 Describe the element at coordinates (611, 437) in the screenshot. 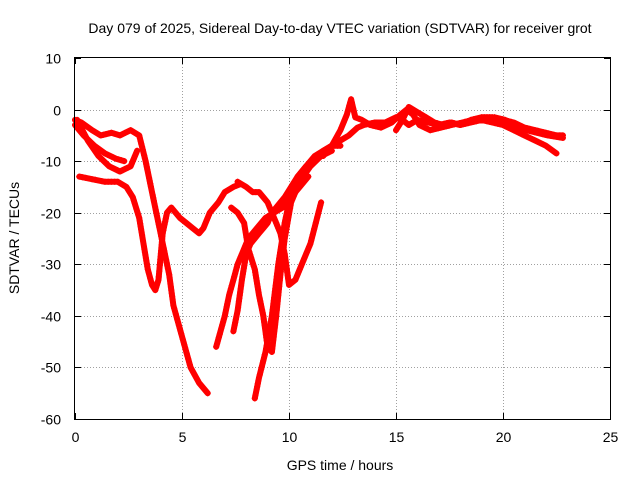

I see `x-tick-label: 25` at that location.